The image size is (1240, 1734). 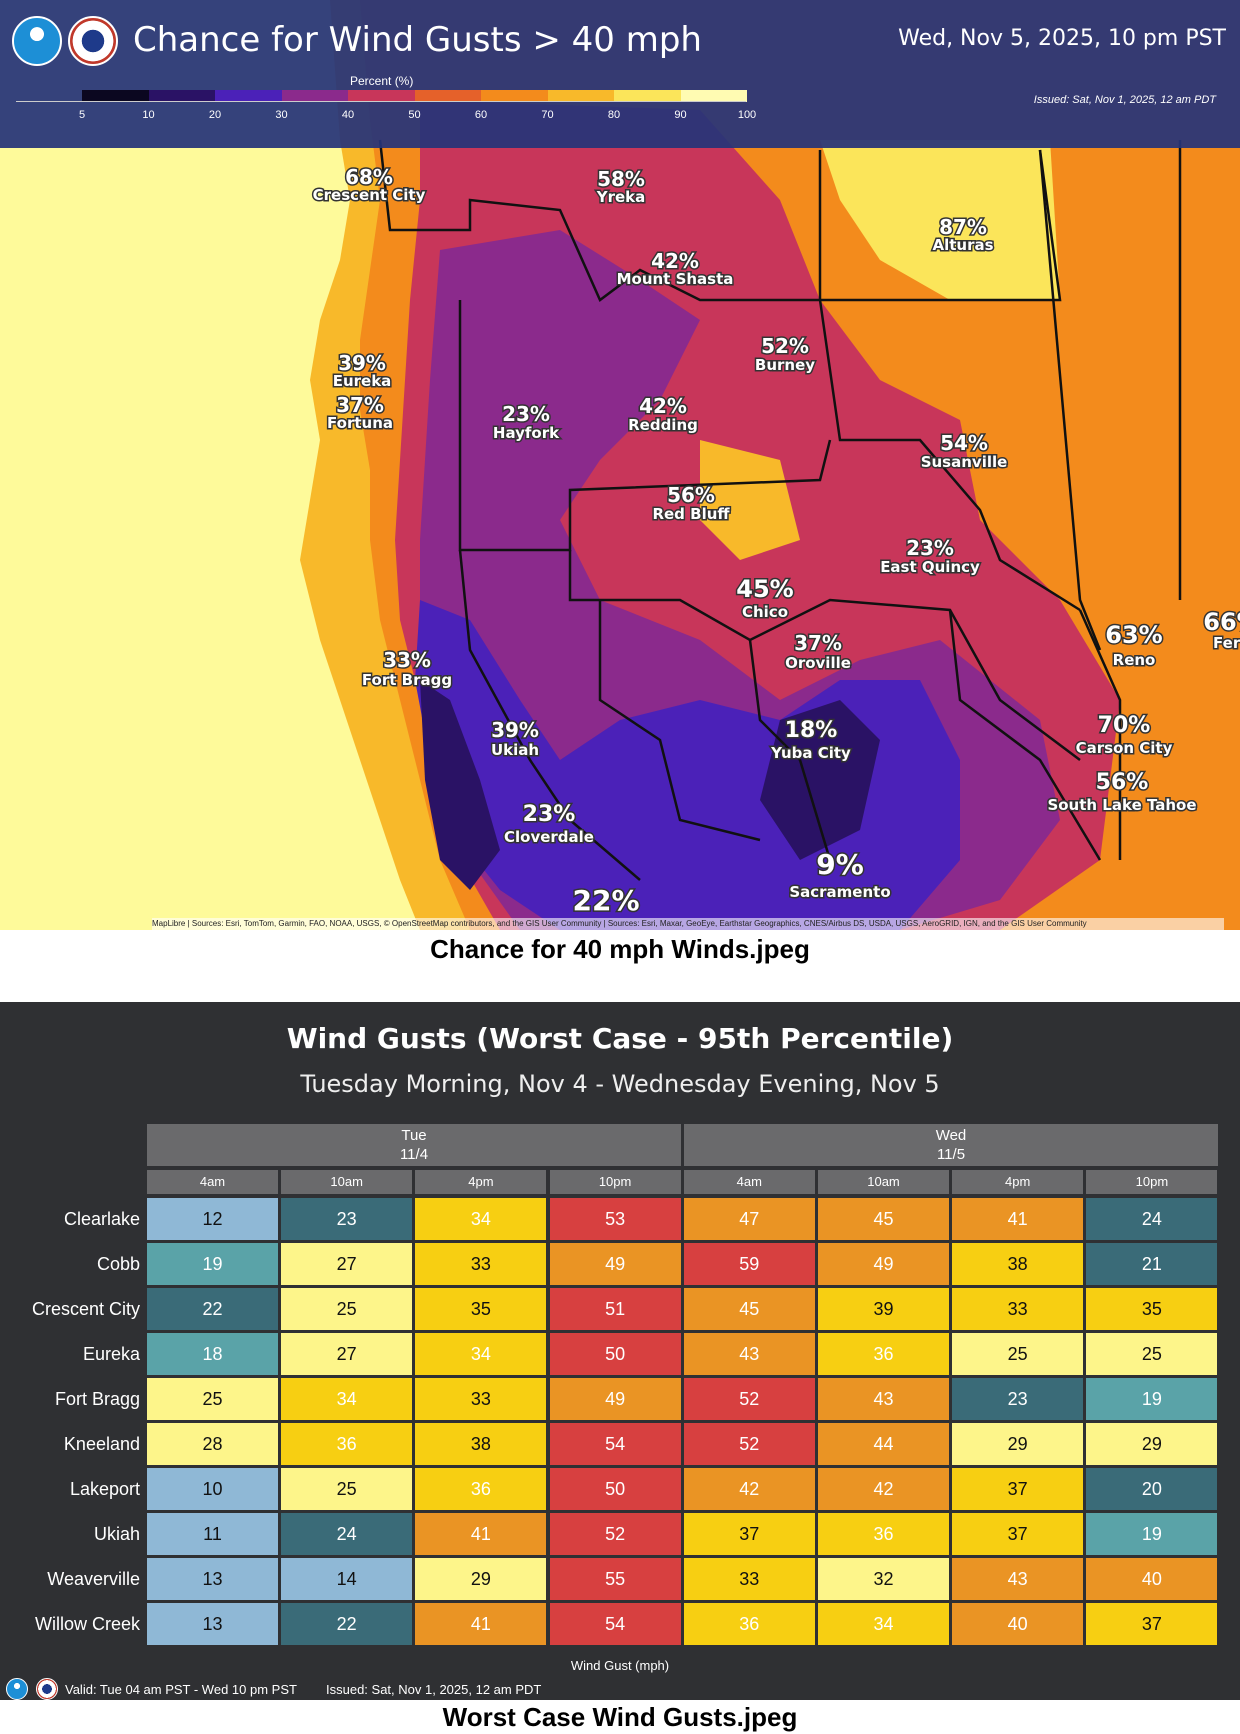 I want to click on land-yellow-zone, so click(x=940, y=220).